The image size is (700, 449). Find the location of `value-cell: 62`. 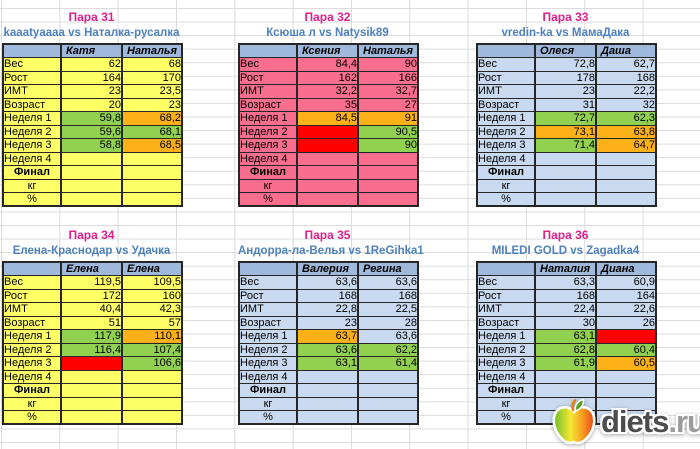

value-cell: 62 is located at coordinates (91, 64).